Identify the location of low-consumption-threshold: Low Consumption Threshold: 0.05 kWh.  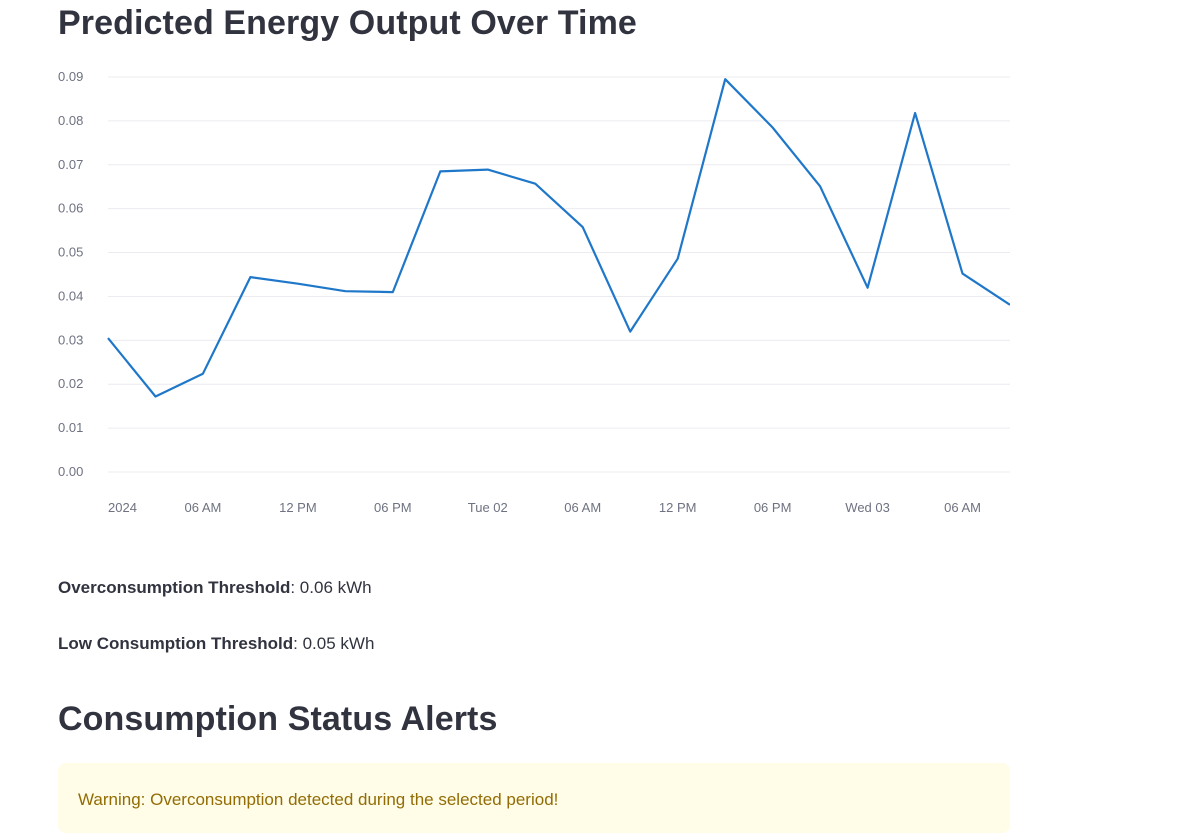
(216, 644).